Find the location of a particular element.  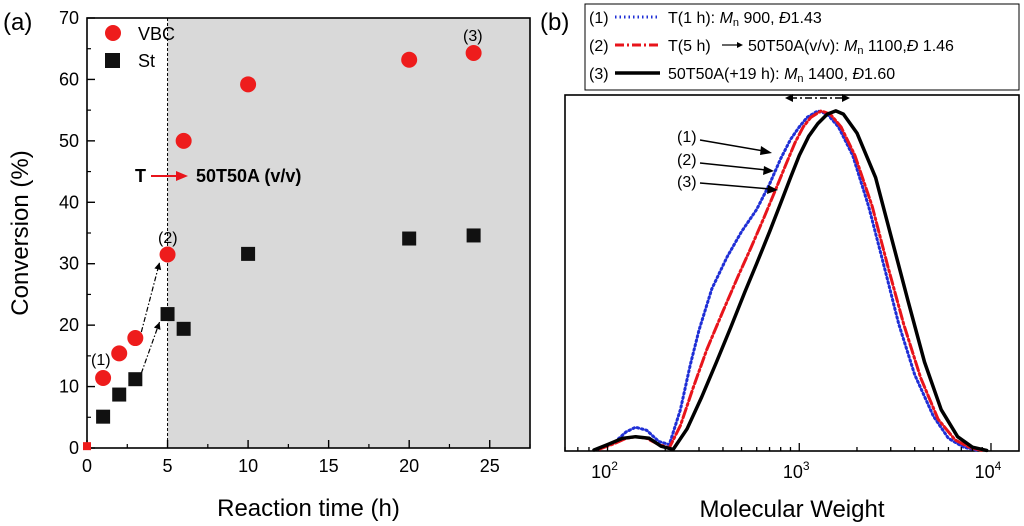

x-tick-label-a: 25 is located at coordinates (490, 466).